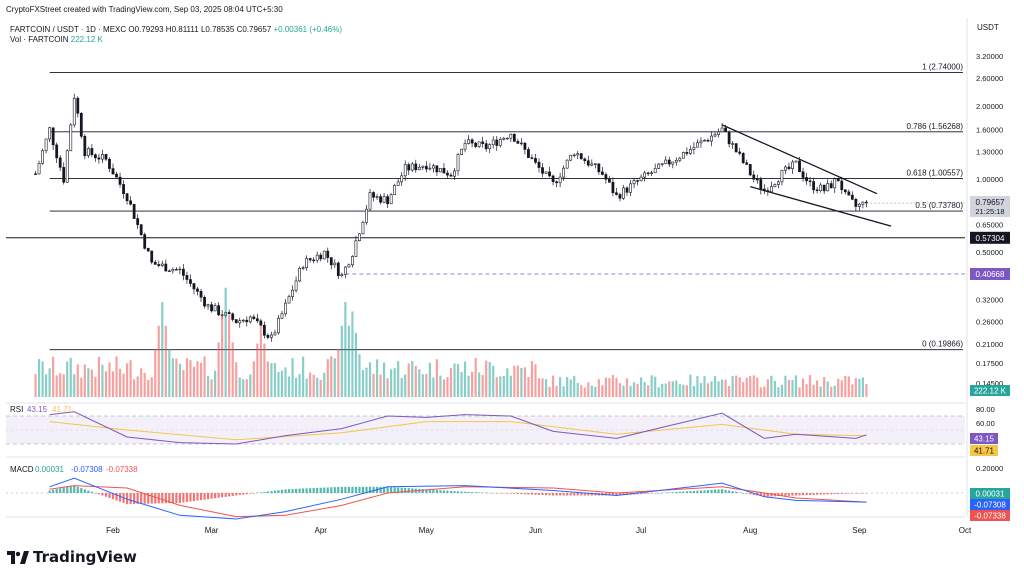  What do you see at coordinates (989, 299) in the screenshot?
I see `price-tick-label: 0.32000` at bounding box center [989, 299].